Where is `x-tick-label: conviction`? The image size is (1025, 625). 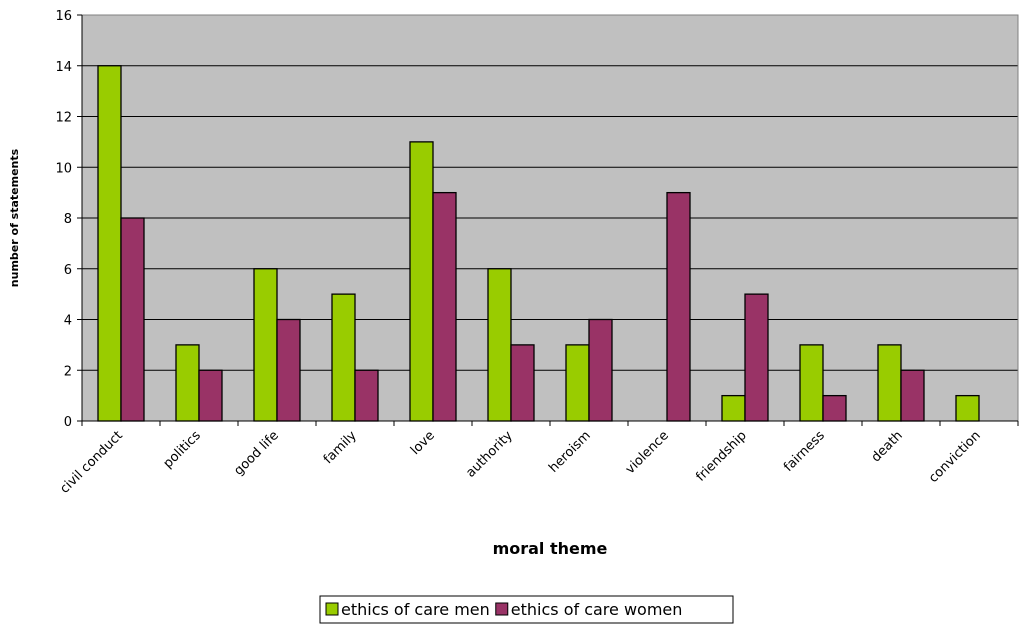 x-tick-label: conviction is located at coordinates (955, 457).